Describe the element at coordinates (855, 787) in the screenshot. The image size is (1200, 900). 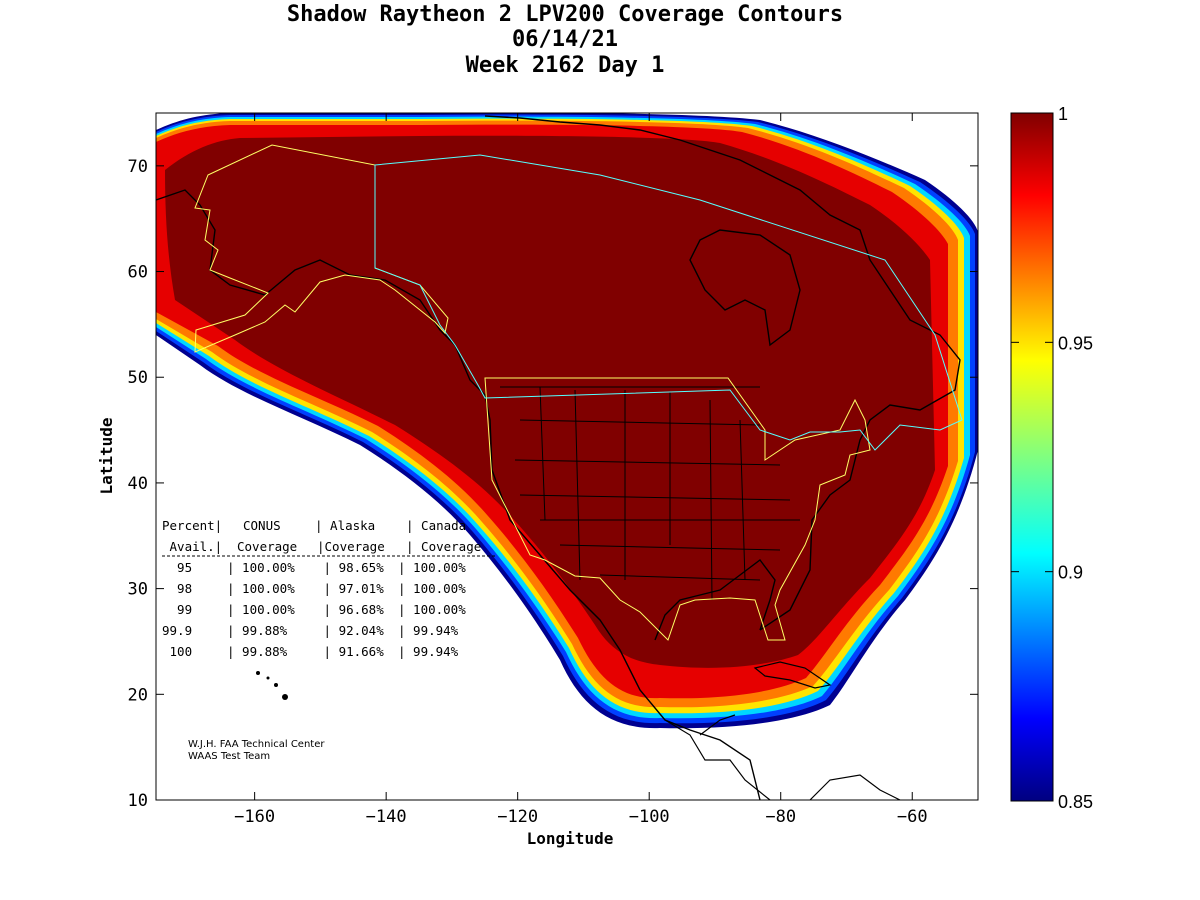
I see `south-america` at that location.